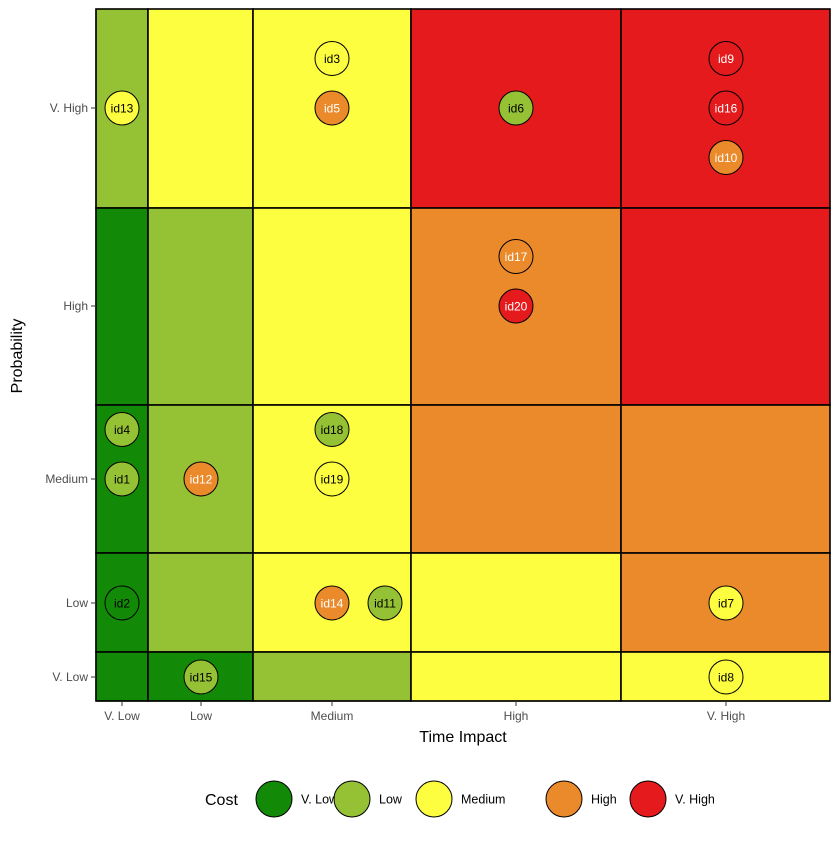  Describe the element at coordinates (516, 716) in the screenshot. I see `x-tick-label: High` at that location.